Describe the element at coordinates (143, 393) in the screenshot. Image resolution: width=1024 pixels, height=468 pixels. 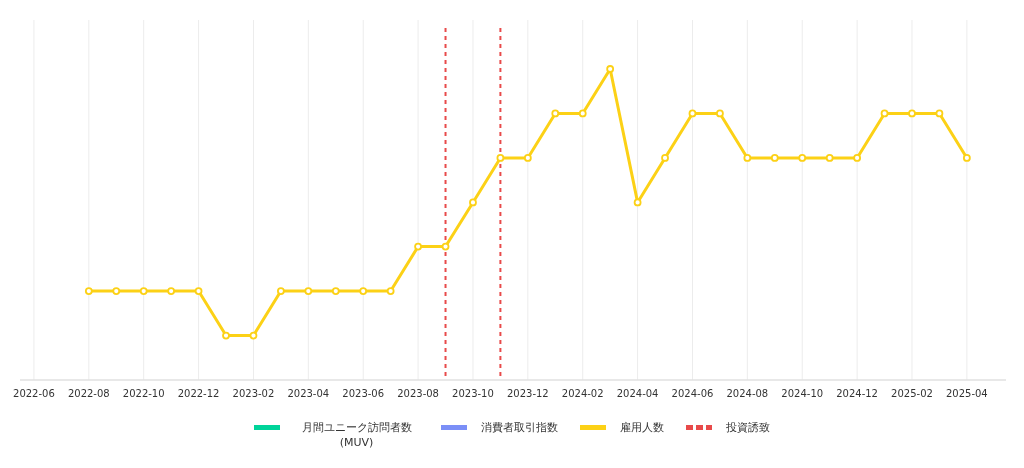
I see `x-tick-label: 2022-10` at that location.